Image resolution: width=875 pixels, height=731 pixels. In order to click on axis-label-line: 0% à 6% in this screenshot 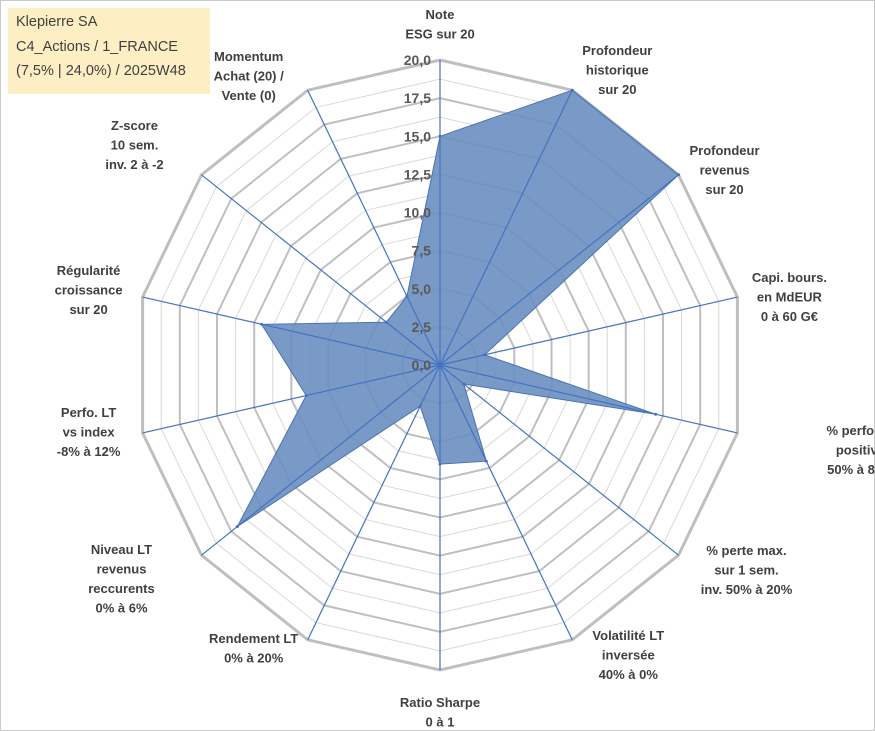, I will do `click(121, 608)`.